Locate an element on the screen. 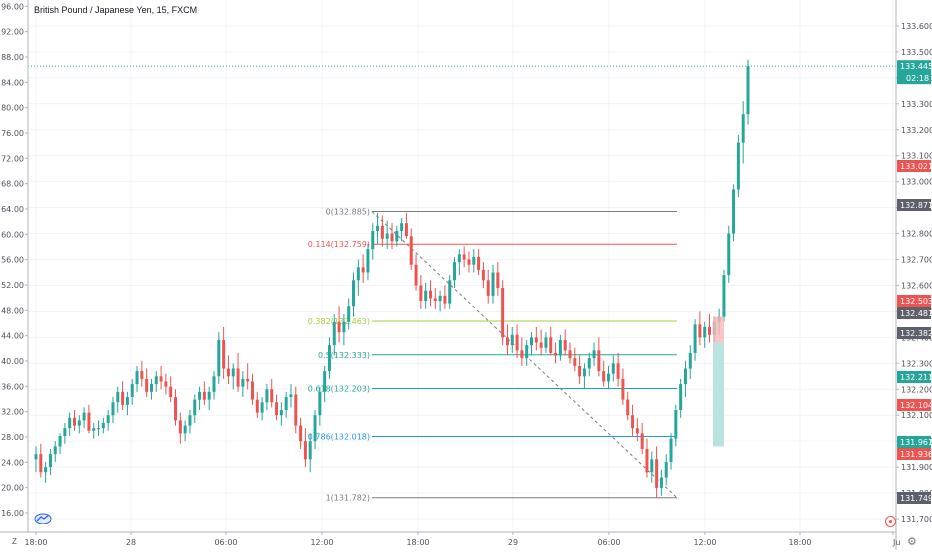 The image size is (932, 555). left-tick-label: 28.00 is located at coordinates (12, 437).